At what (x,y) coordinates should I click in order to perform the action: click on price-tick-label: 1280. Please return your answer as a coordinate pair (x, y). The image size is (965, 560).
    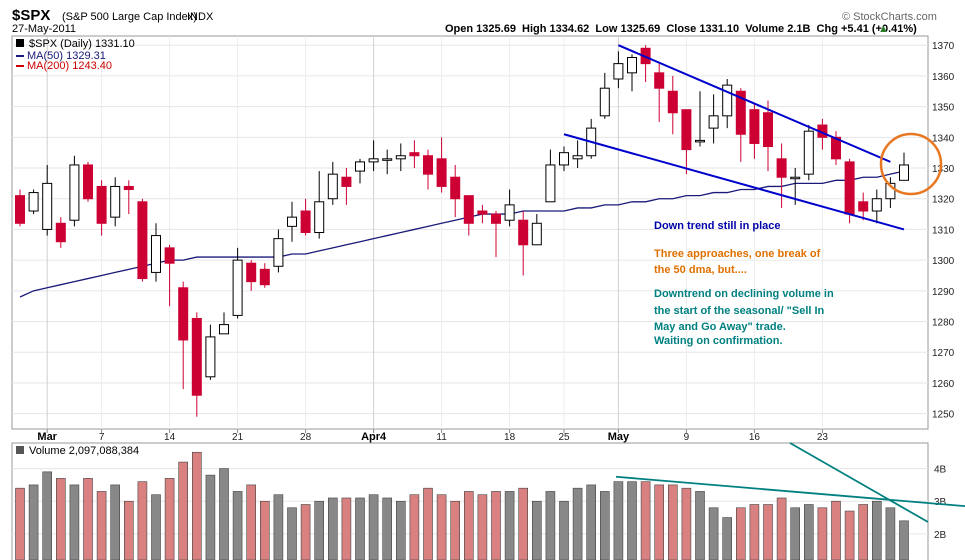
    Looking at the image, I should click on (943, 323).